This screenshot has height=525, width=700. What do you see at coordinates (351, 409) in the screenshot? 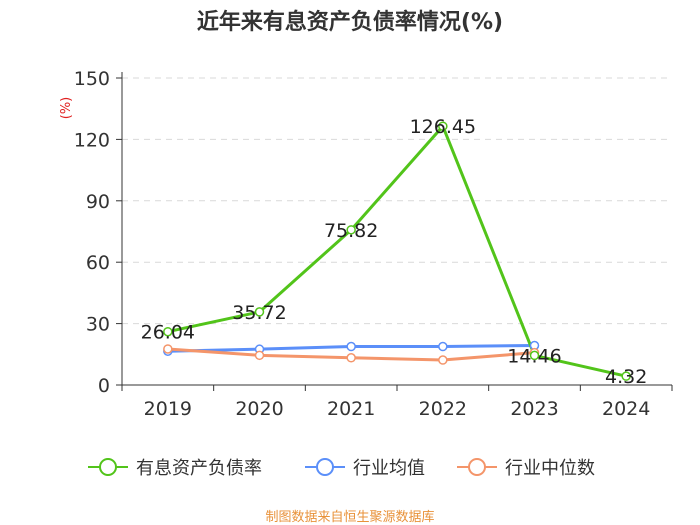
I see `x-tick-label: 2021` at bounding box center [351, 409].